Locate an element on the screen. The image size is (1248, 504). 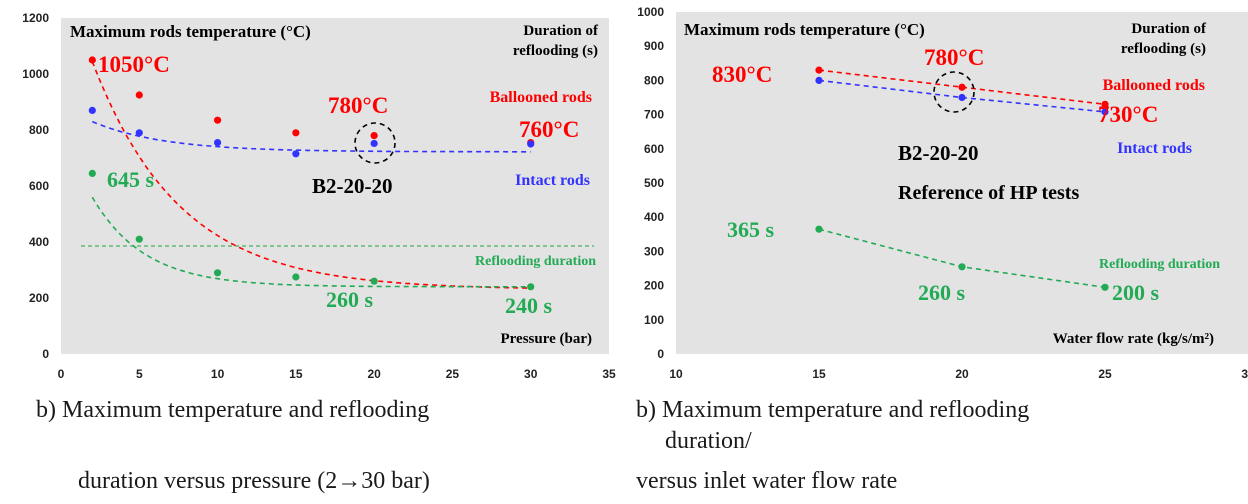
y-tick-label: 200 is located at coordinates (654, 286).